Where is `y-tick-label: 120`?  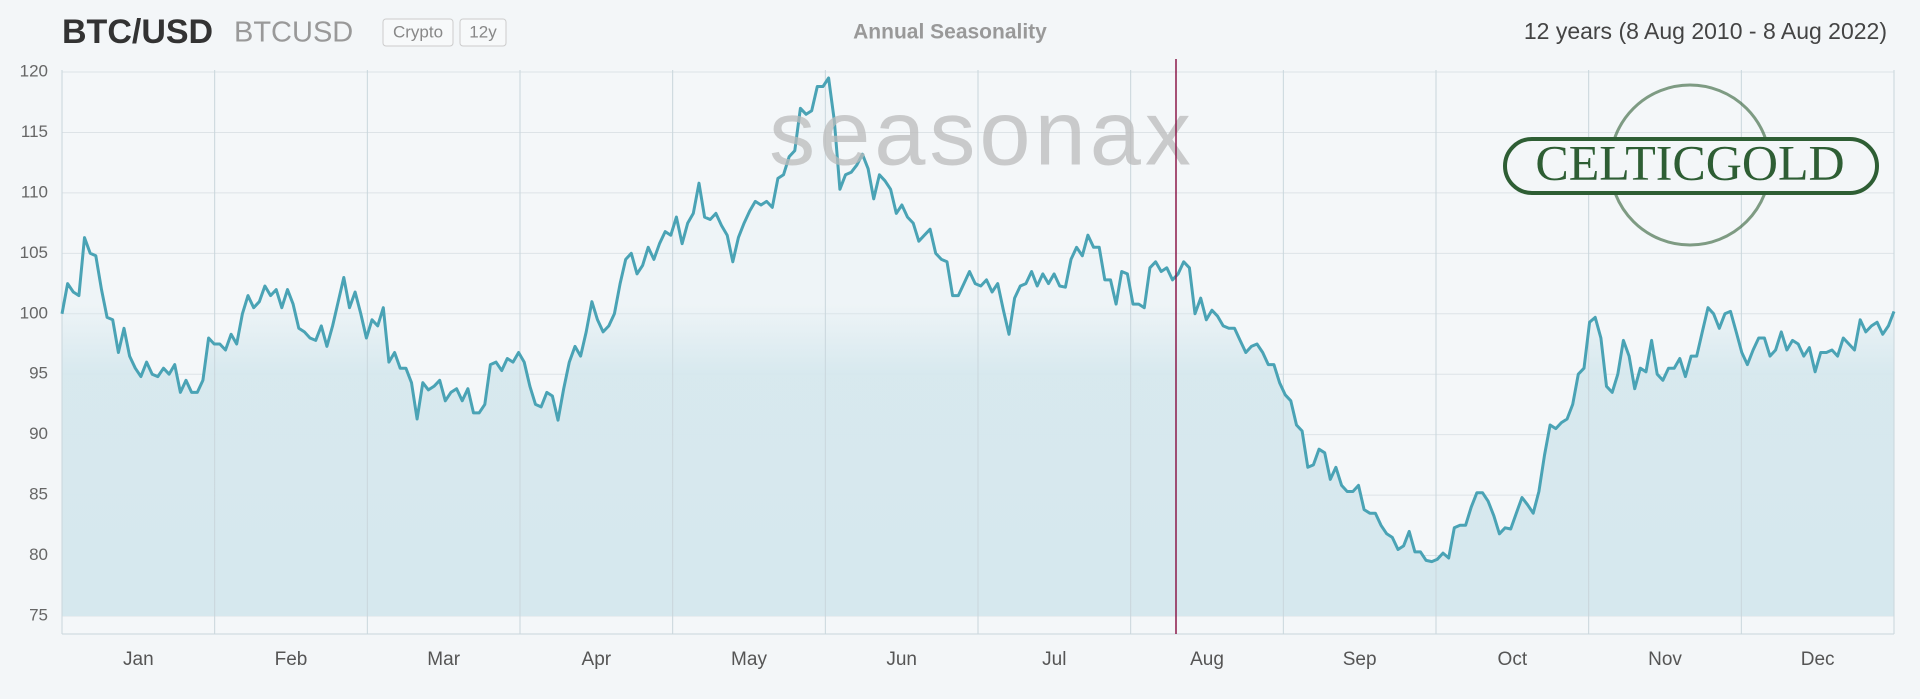 y-tick-label: 120 is located at coordinates (34, 70).